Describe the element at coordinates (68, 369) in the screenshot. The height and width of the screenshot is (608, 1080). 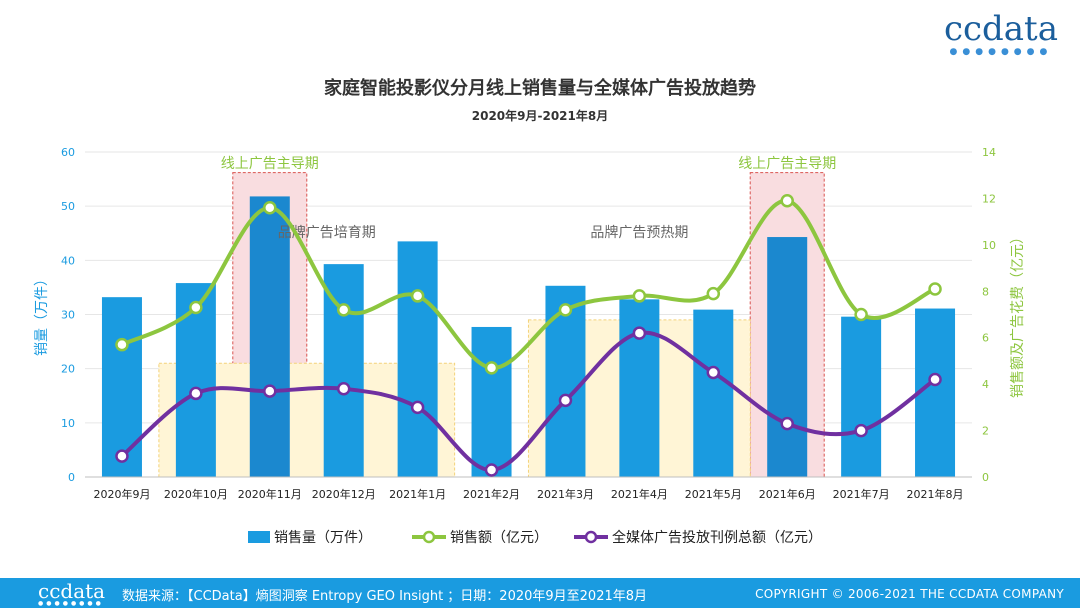
I see `left-tick-label: 20` at that location.